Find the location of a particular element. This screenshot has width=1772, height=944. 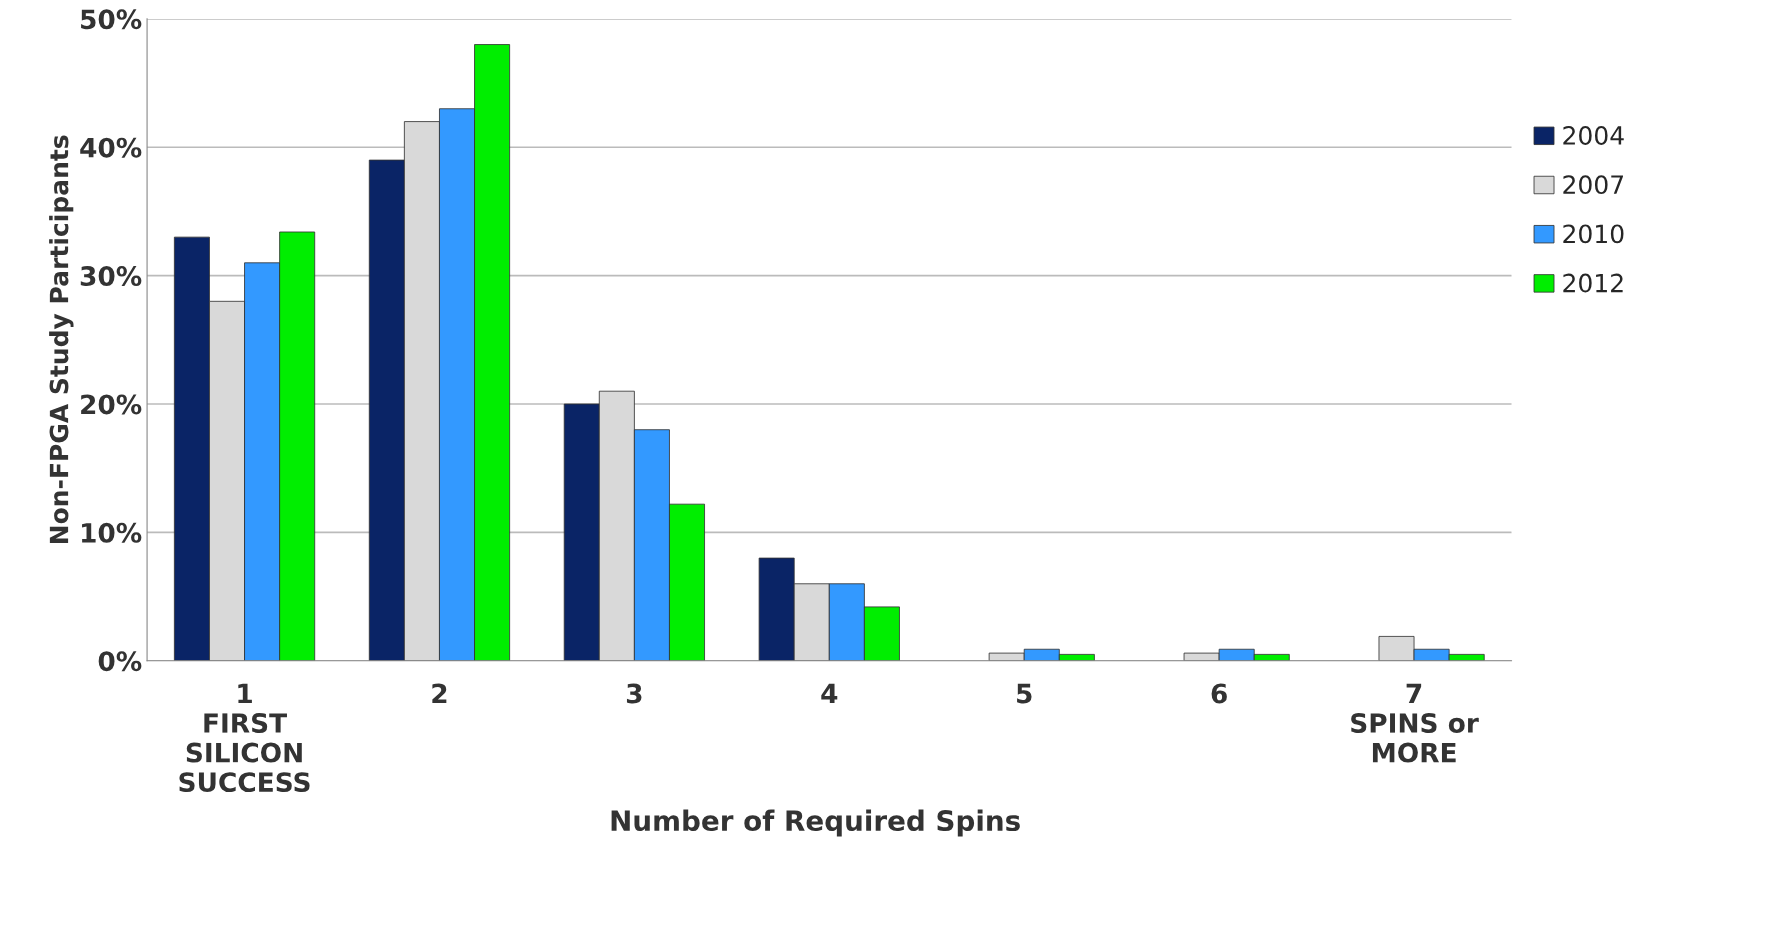

legend-label: 2007 is located at coordinates (1593, 185).